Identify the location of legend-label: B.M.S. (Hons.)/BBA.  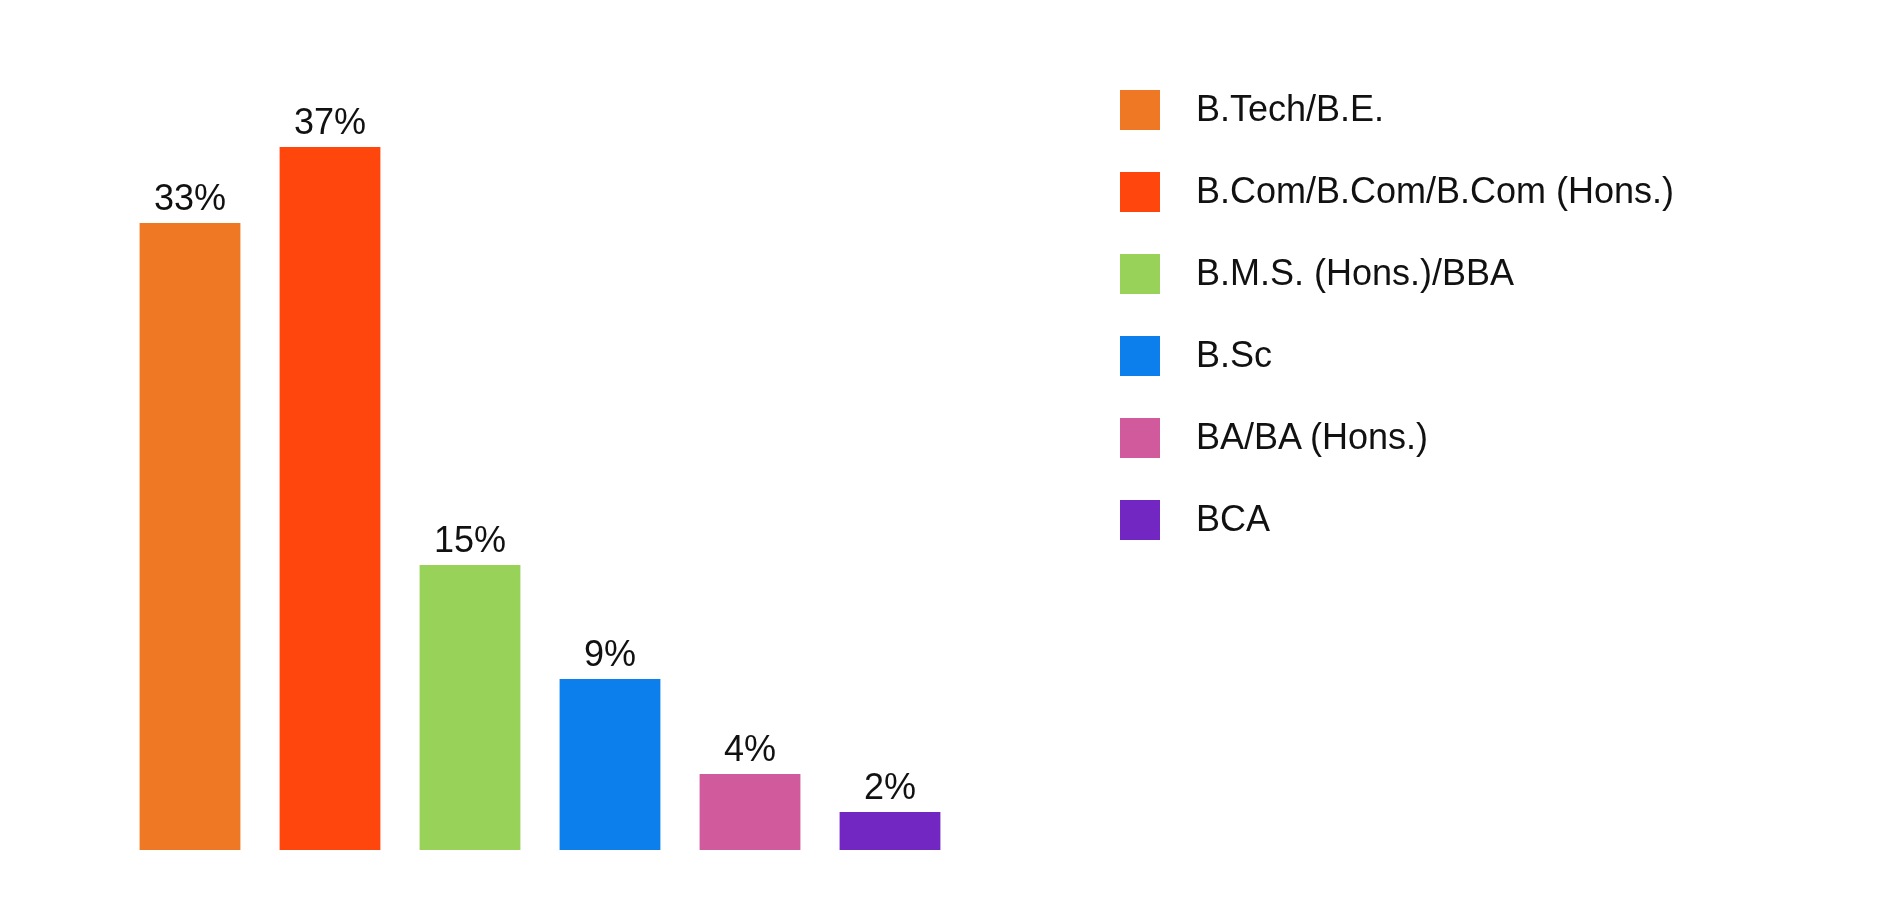
(1355, 272).